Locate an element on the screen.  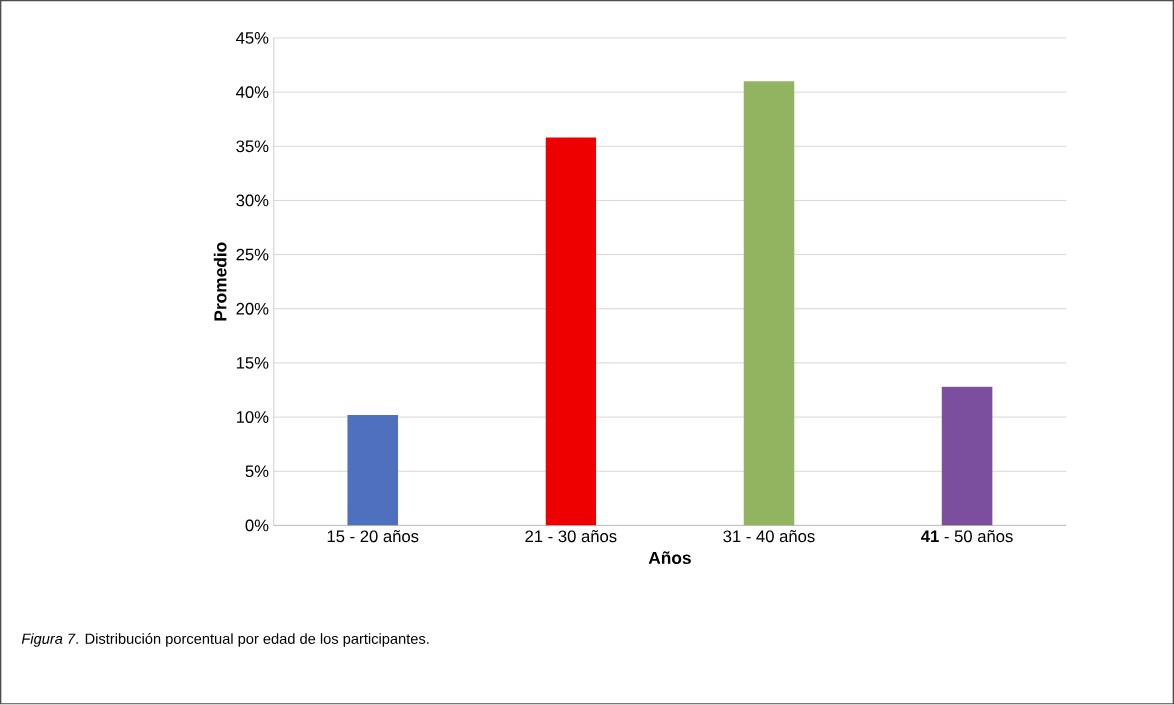
y-tick-label: 20% is located at coordinates (252, 309).